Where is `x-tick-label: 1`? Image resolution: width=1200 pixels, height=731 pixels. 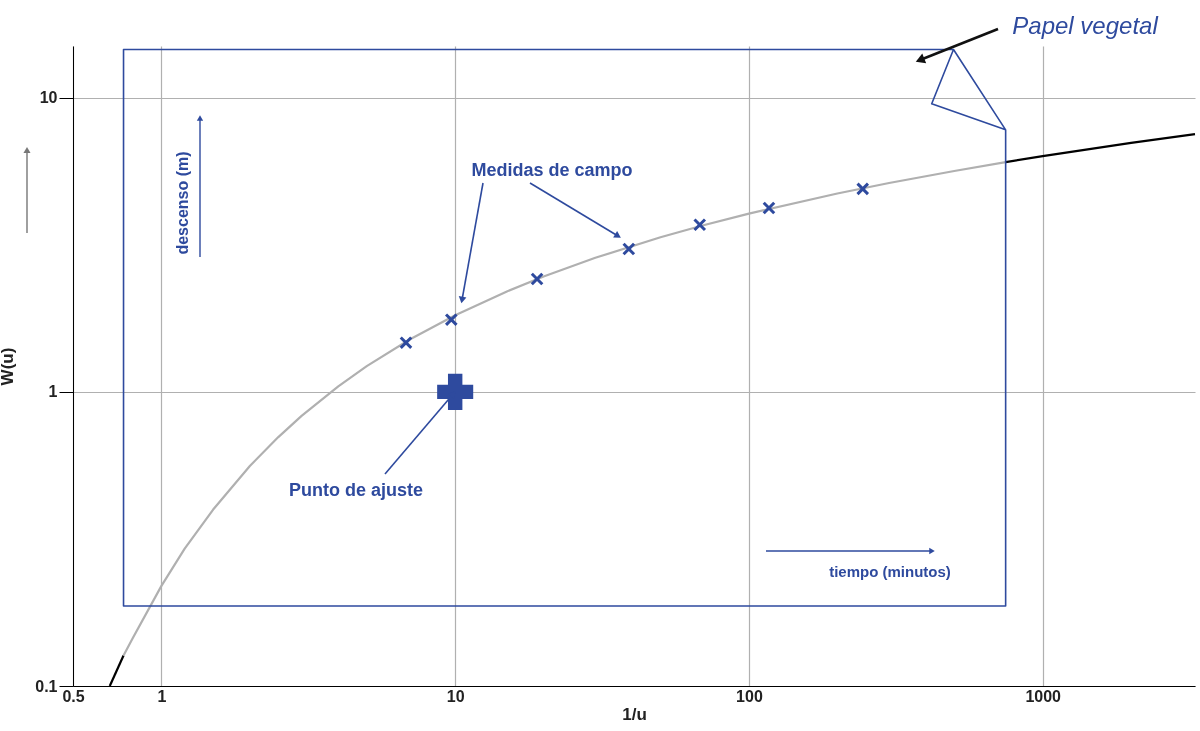 x-tick-label: 1 is located at coordinates (162, 696).